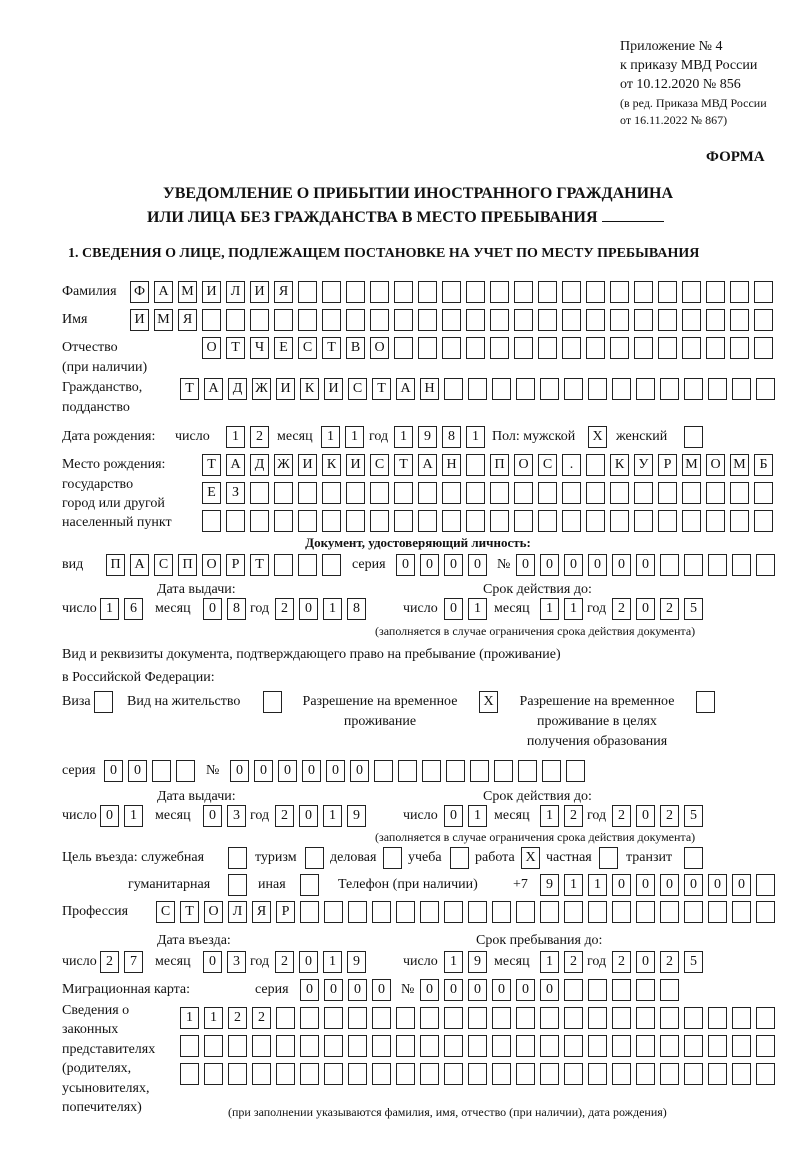 The height and width of the screenshot is (1163, 800). I want to click on char-box: З, so click(235, 493).